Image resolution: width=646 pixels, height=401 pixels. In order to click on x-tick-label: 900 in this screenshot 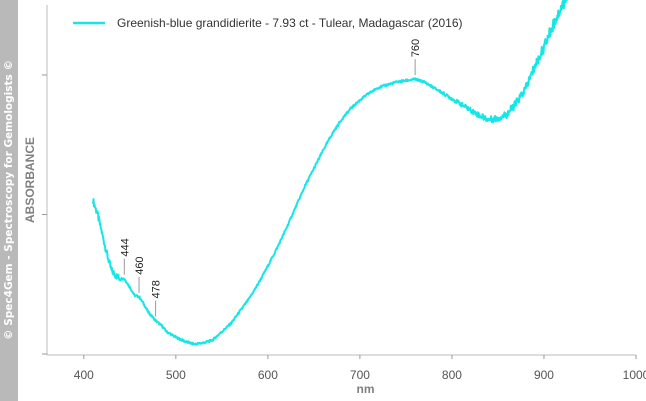, I will do `click(544, 375)`.